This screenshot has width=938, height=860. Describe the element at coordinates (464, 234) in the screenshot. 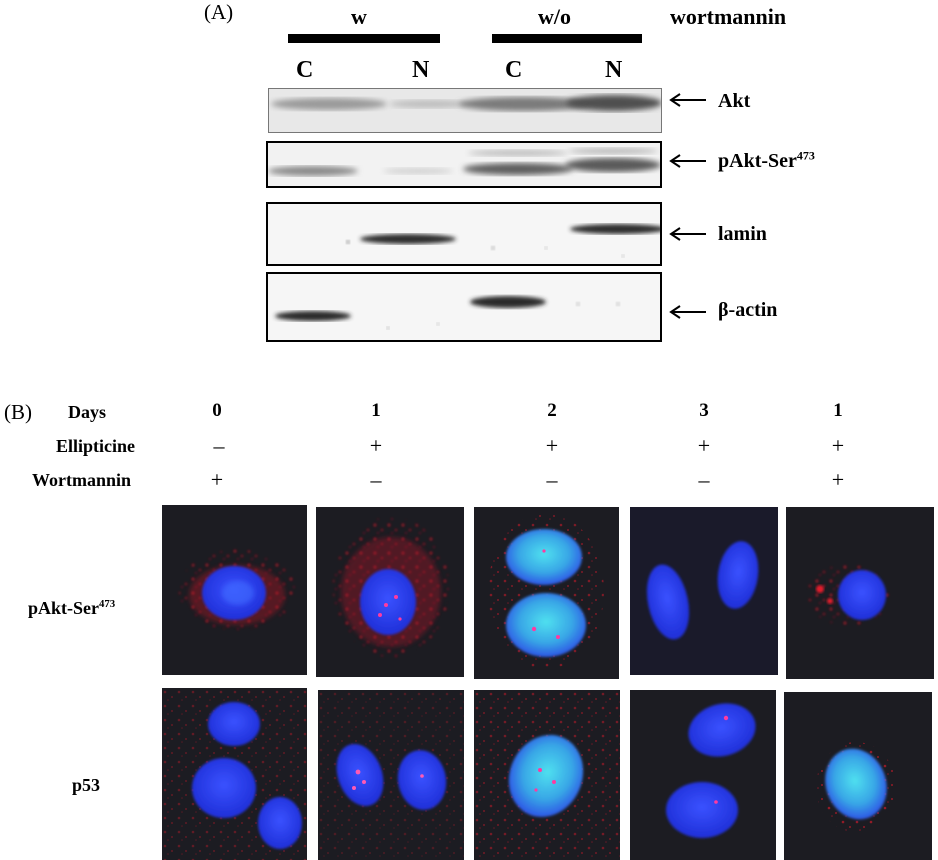

I see `blot-lamin` at that location.